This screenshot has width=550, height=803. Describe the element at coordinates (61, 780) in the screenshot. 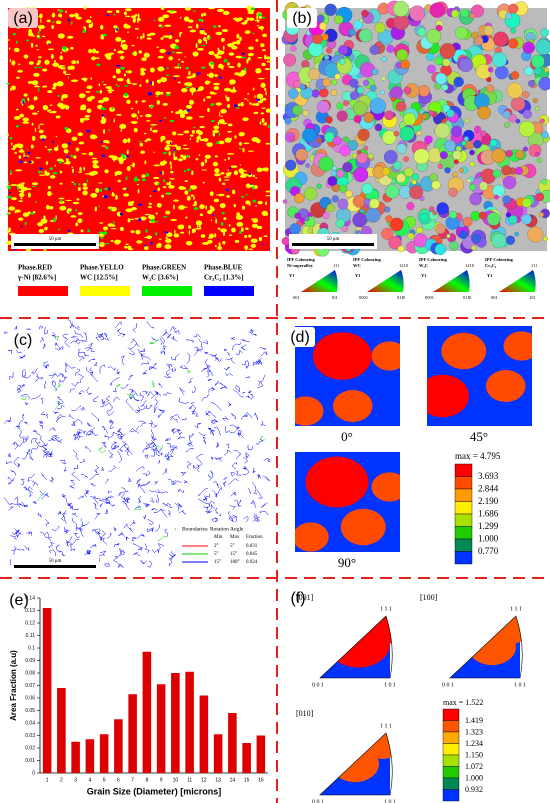

I see `x-tick-label: 2` at that location.